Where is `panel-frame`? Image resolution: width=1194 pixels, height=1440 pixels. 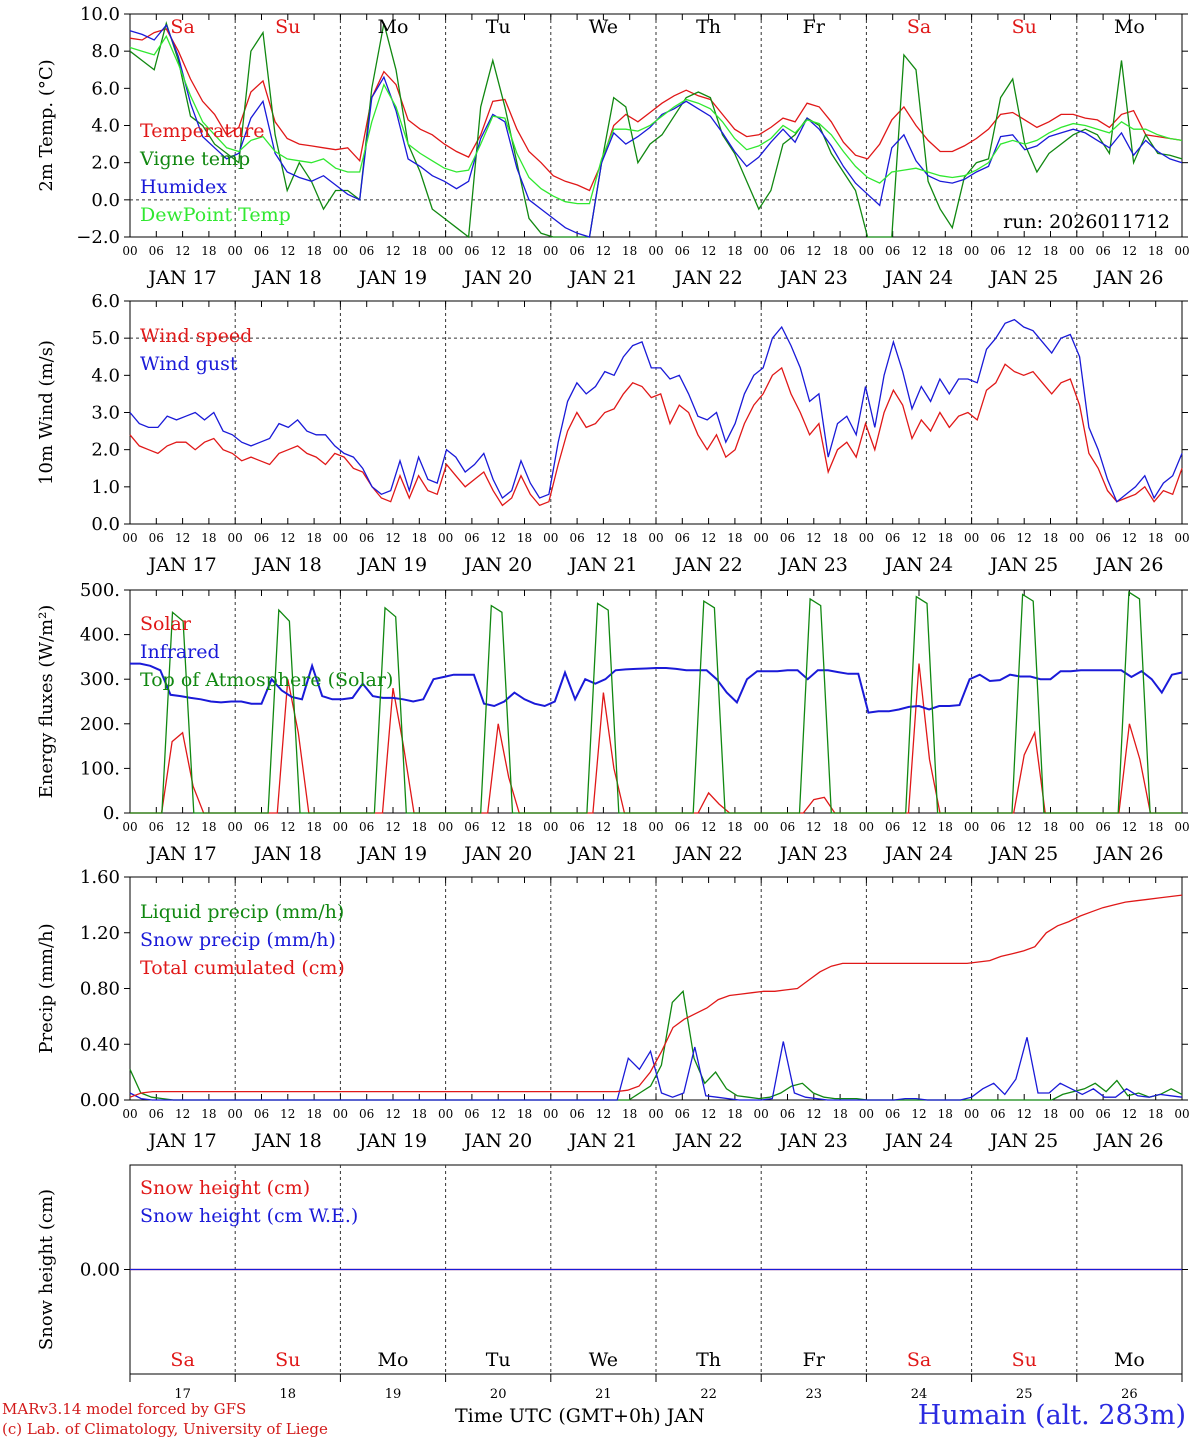 panel-frame is located at coordinates (656, 701).